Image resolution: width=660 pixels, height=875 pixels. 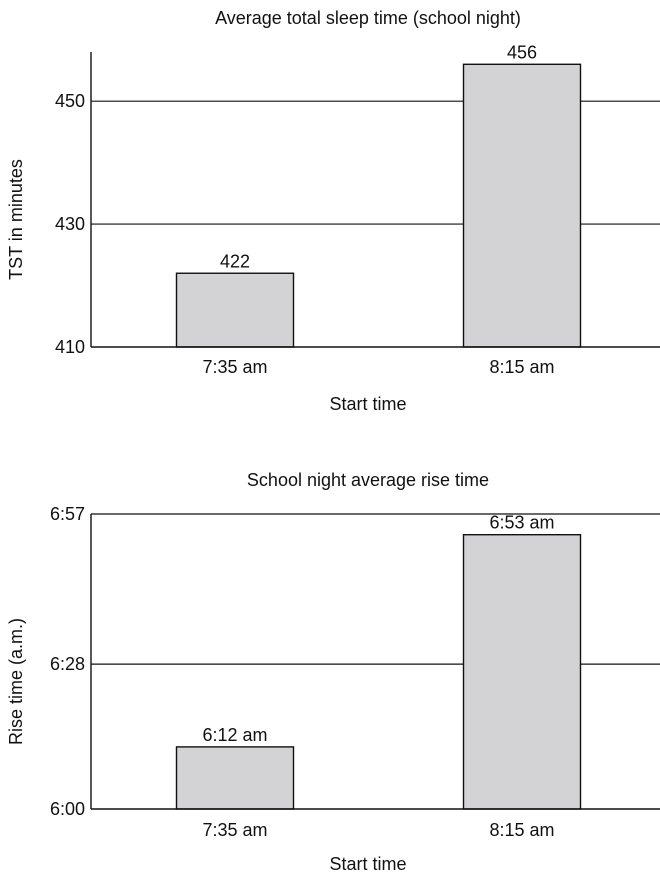 What do you see at coordinates (368, 18) in the screenshot?
I see `chart-title: Average total sleep time (school night)` at bounding box center [368, 18].